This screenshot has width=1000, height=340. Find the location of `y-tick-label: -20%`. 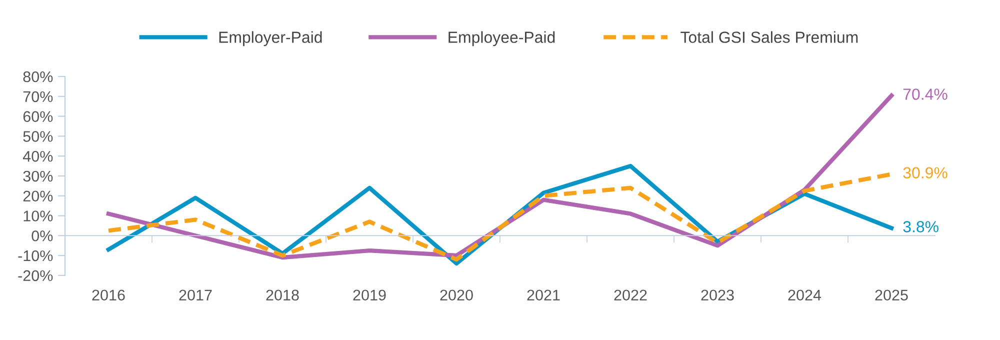

y-tick-label: -20% is located at coordinates (35, 276).